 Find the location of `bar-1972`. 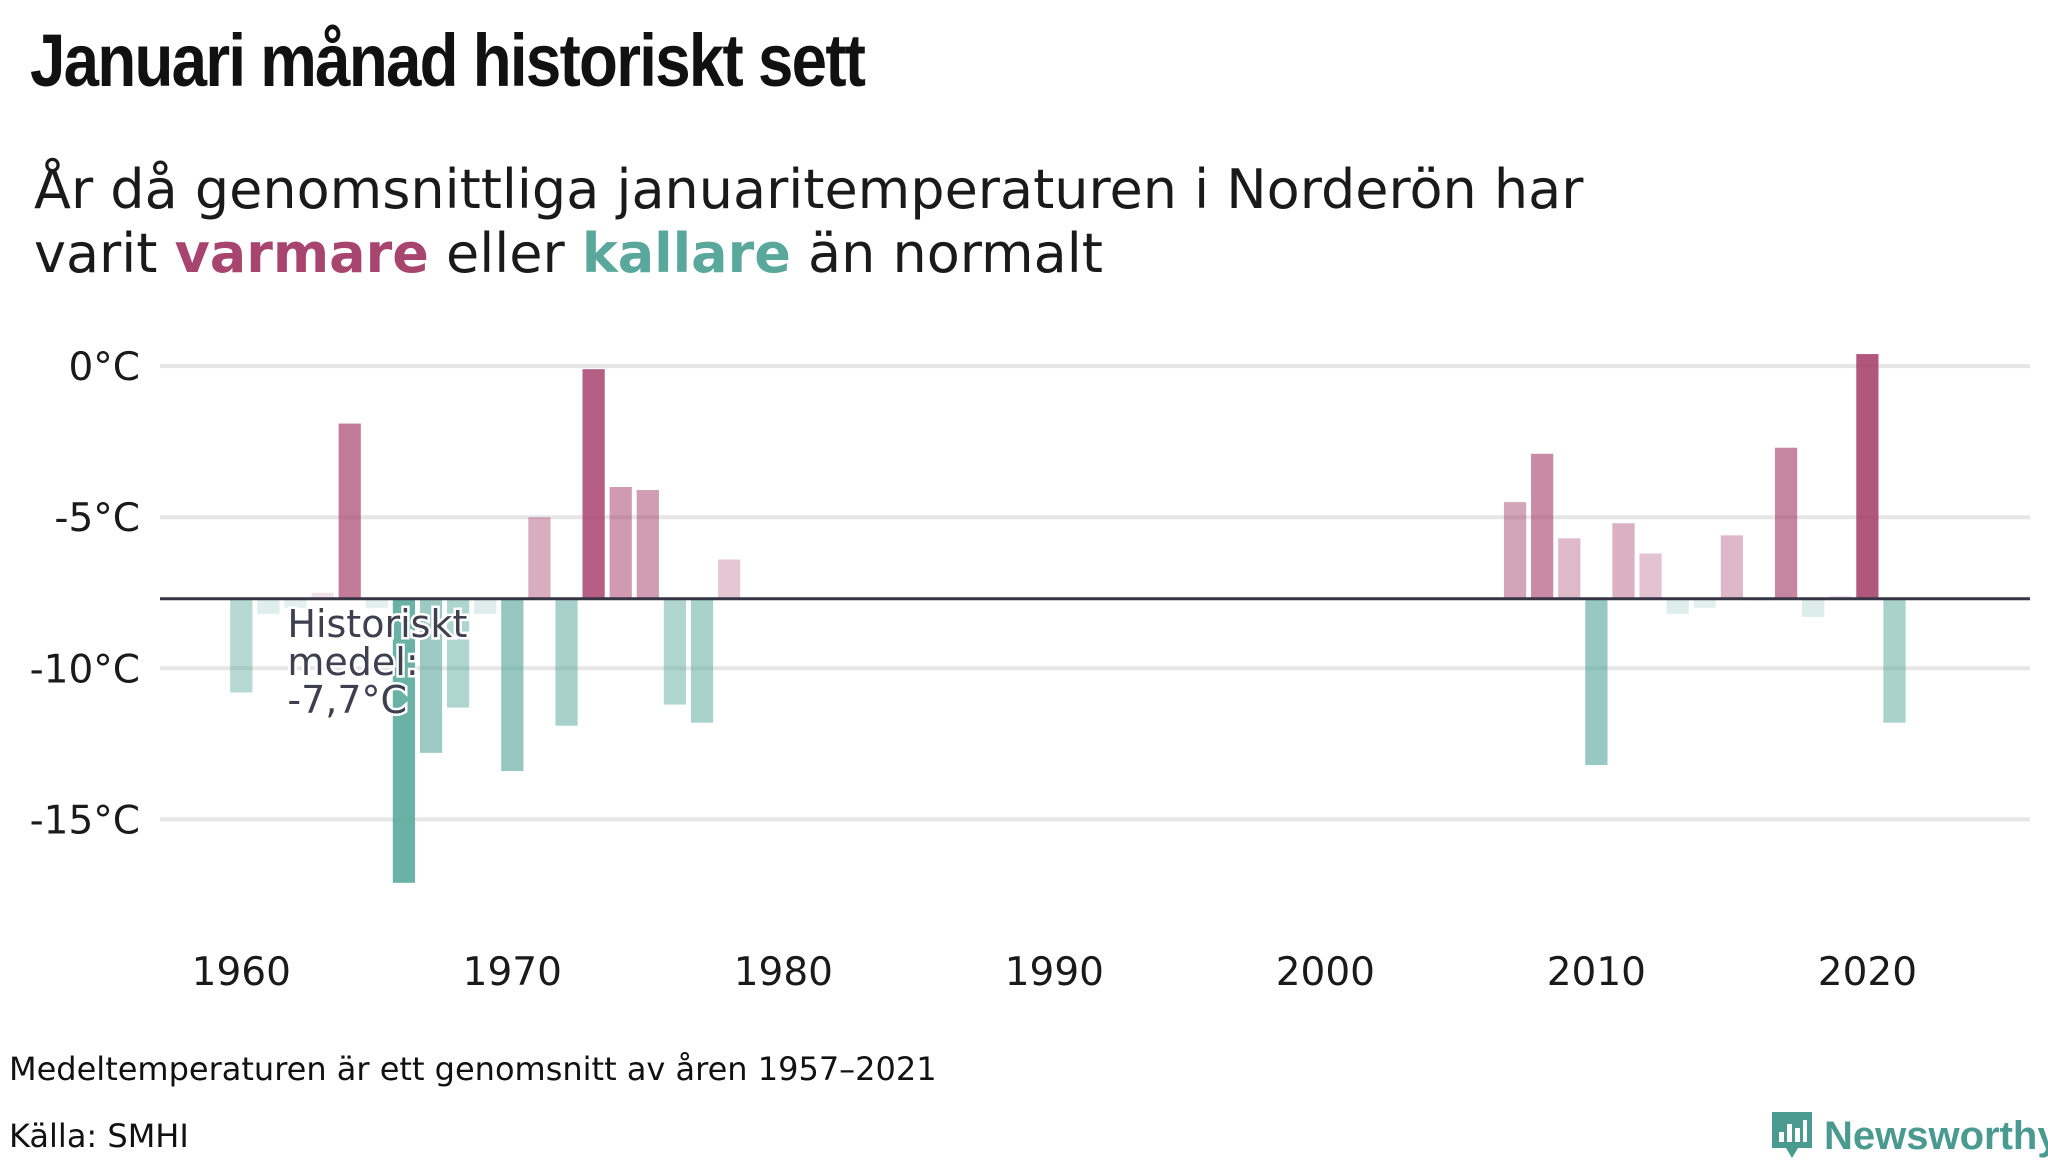

bar-1972 is located at coordinates (566, 662).